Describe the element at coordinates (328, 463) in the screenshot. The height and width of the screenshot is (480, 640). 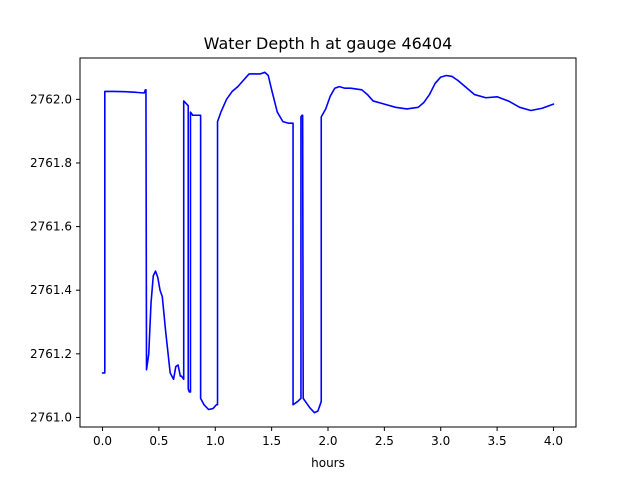
I see `x-axis-label: hours` at that location.